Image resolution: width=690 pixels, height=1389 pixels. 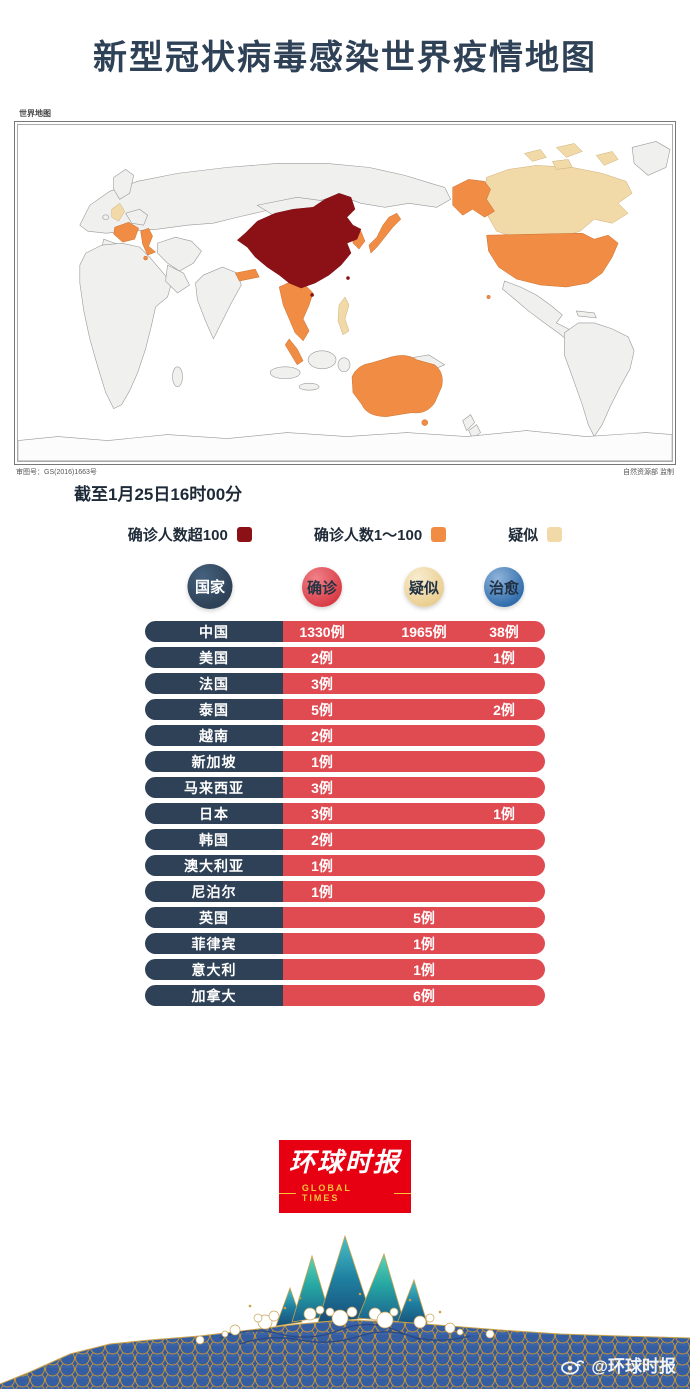 I want to click on region-india, so click(x=218, y=303).